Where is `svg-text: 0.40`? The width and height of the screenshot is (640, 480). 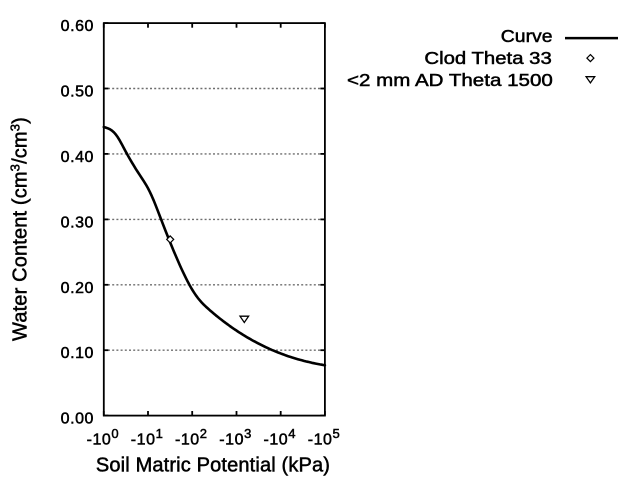 svg-text: 0.40 is located at coordinates (77, 157).